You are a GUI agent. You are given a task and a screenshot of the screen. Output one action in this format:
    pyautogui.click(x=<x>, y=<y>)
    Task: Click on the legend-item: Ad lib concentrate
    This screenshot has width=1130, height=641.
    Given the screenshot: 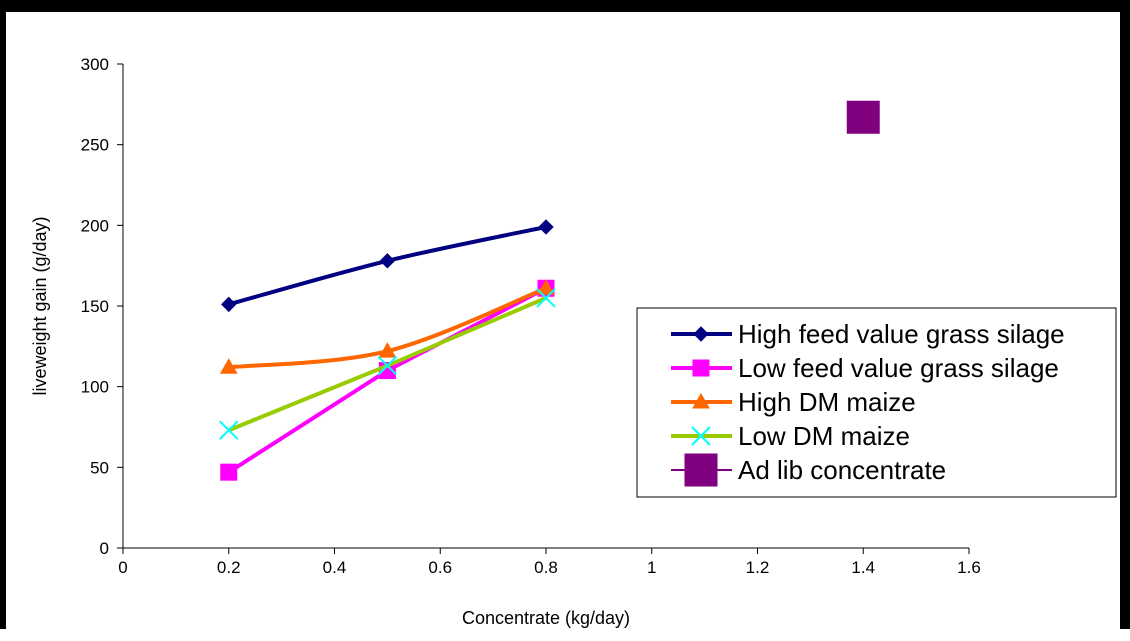 What is the action you would take?
    pyautogui.click(x=808, y=470)
    